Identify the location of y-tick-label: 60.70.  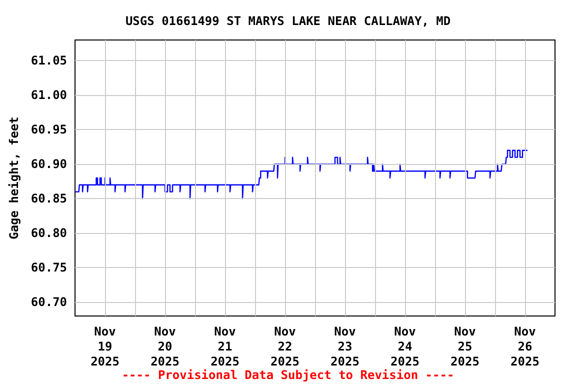
(49, 302).